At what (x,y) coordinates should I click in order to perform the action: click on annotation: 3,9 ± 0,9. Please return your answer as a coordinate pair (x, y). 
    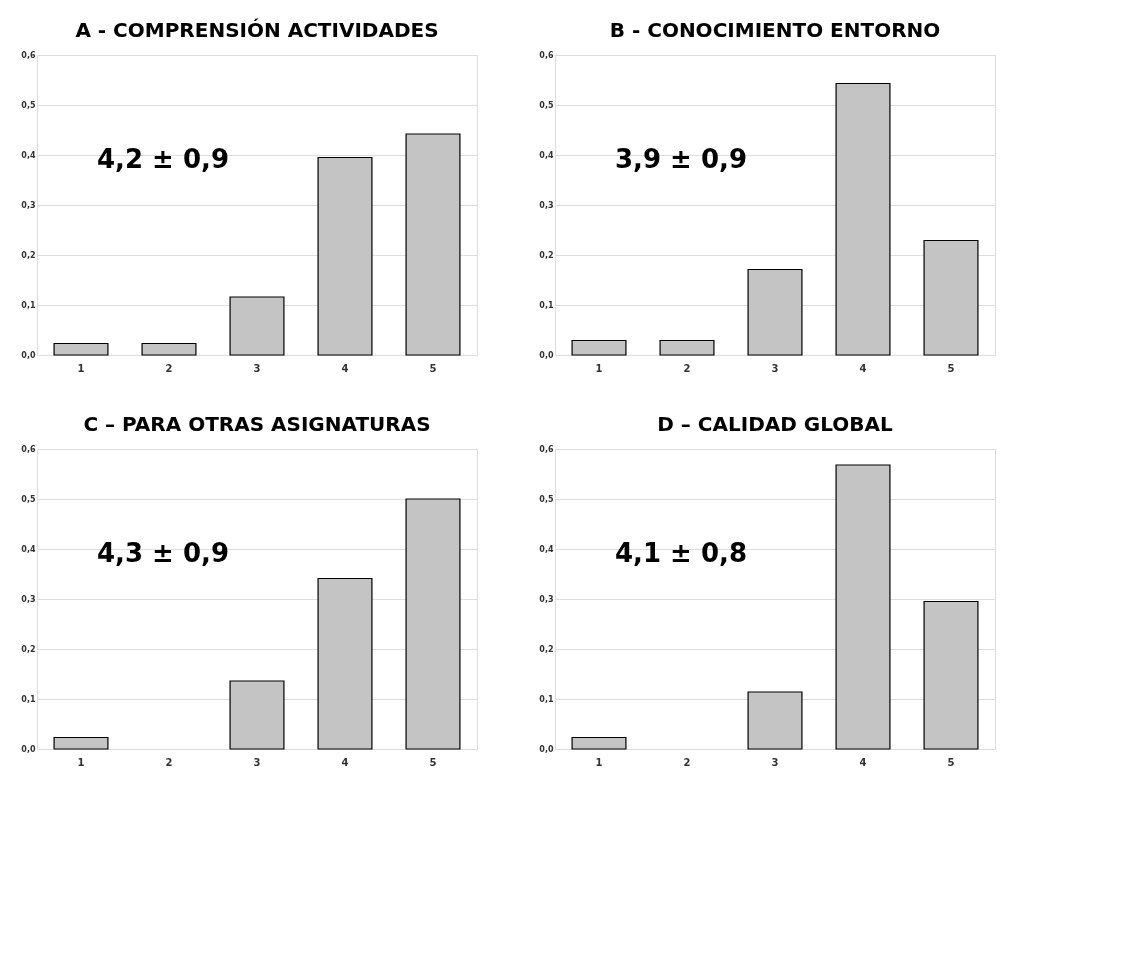
    Looking at the image, I should click on (681, 159).